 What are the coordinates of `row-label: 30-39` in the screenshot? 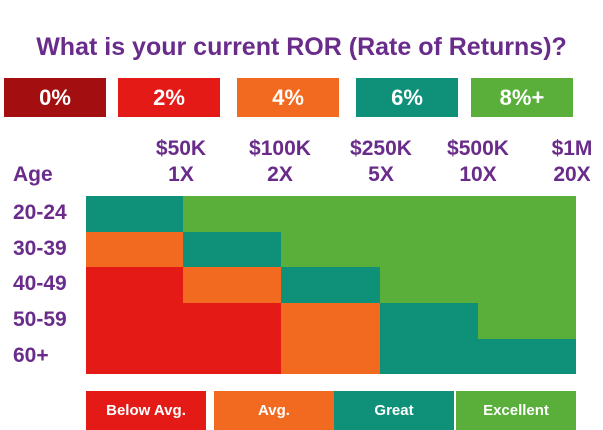 It's located at (40, 248).